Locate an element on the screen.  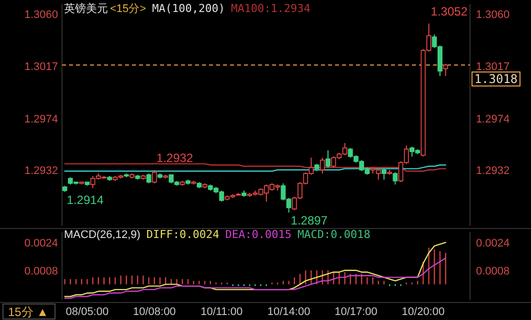
chart-title: MACD(26,12,9) is located at coordinates (102, 235).